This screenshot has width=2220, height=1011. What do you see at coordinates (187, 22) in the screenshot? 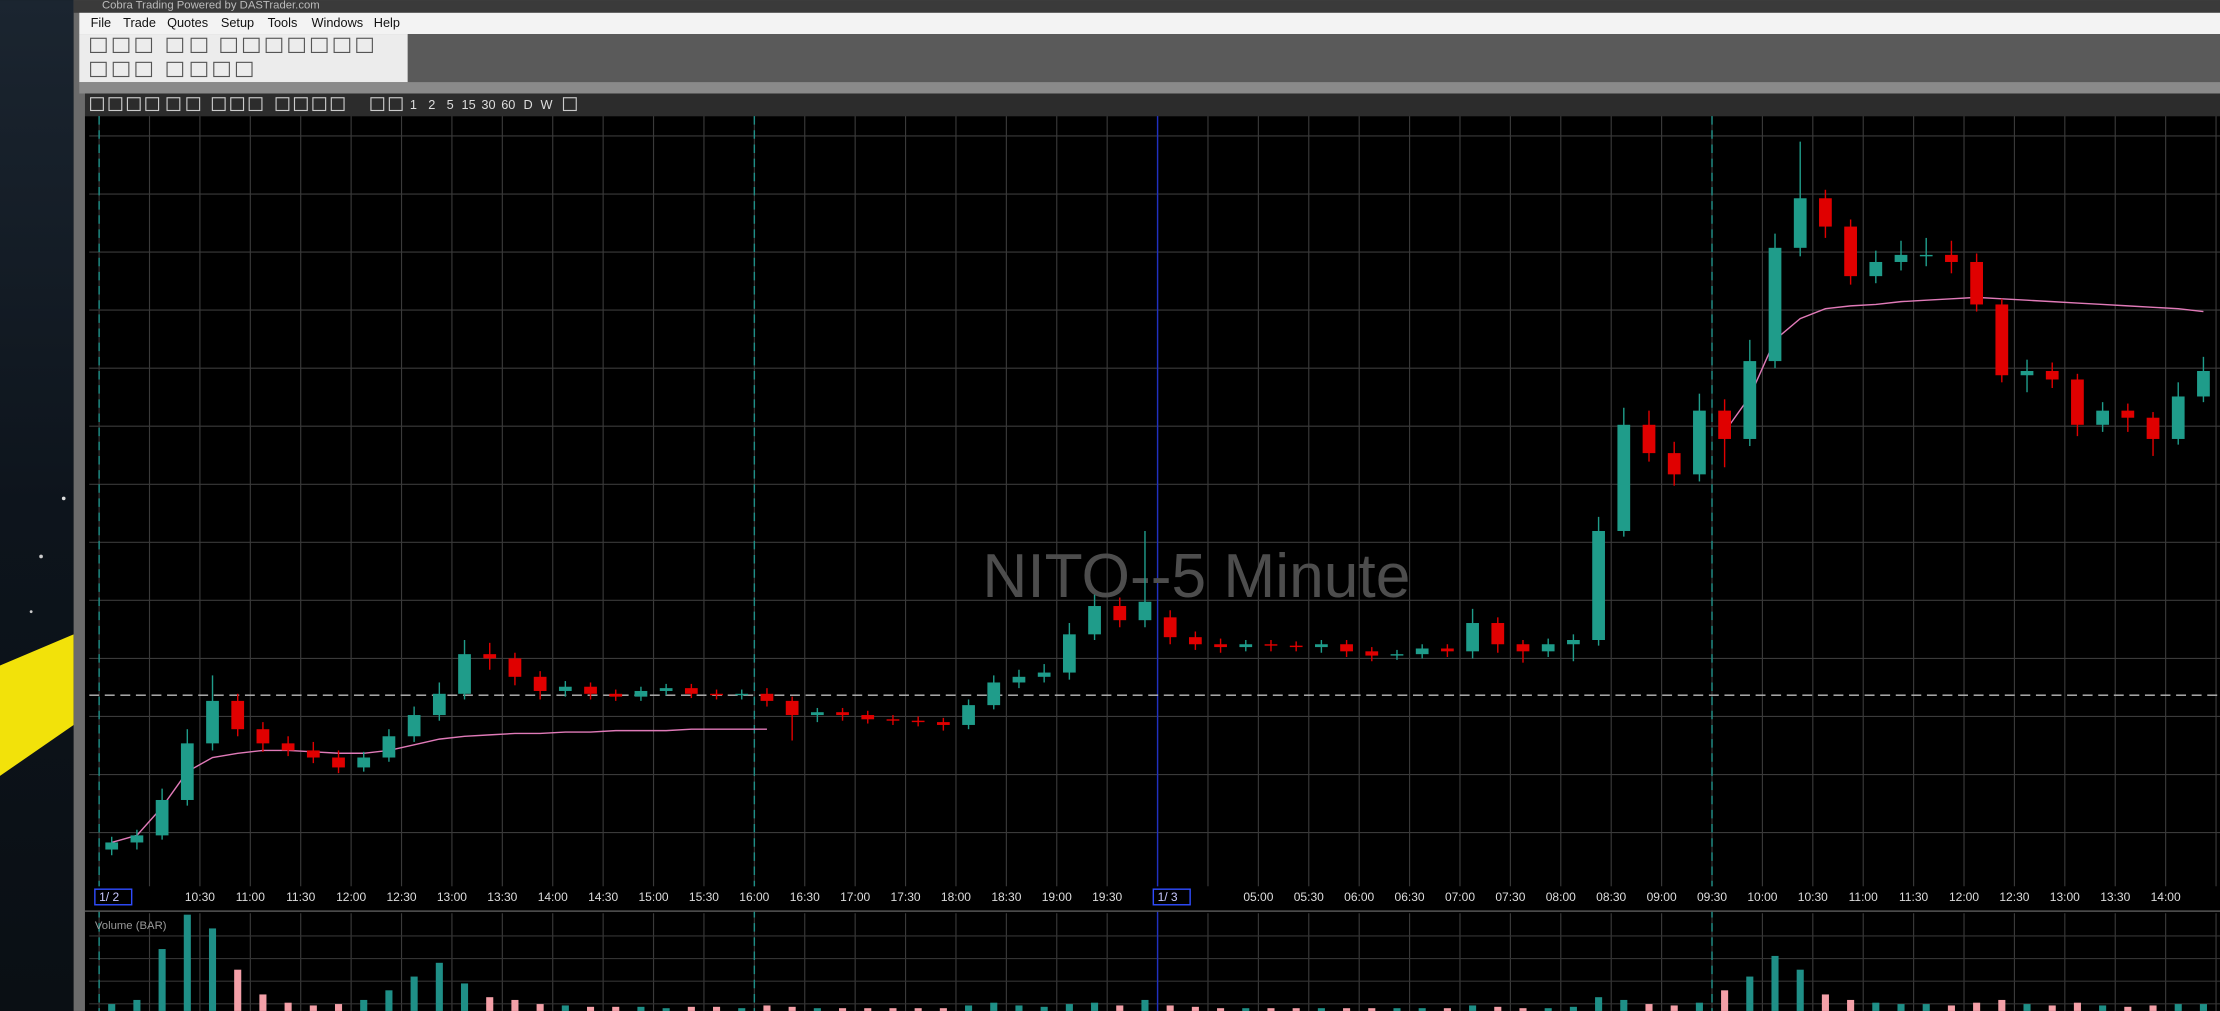
I see `menu-item: Quotes` at bounding box center [187, 22].